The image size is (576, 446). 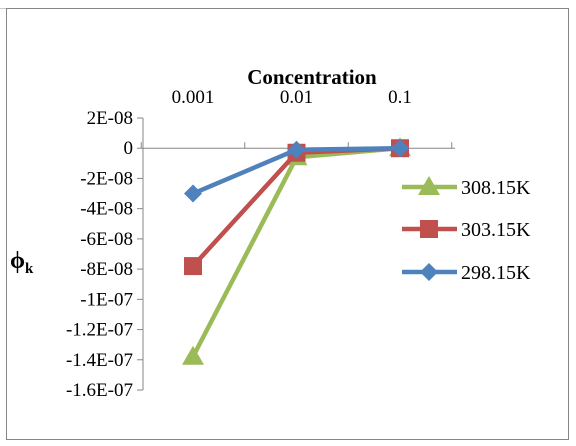 I want to click on y-axis-label: ϕk, so click(x=22, y=262).